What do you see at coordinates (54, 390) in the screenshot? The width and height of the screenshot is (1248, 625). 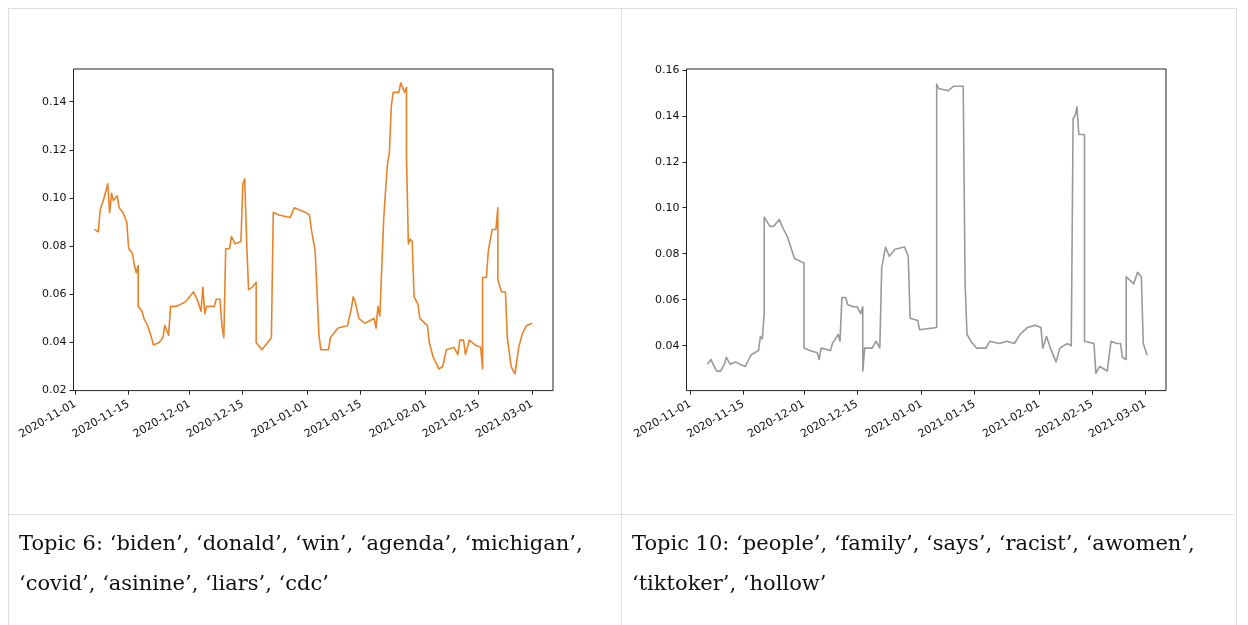 I see `y-tick-label: 0.02` at bounding box center [54, 390].